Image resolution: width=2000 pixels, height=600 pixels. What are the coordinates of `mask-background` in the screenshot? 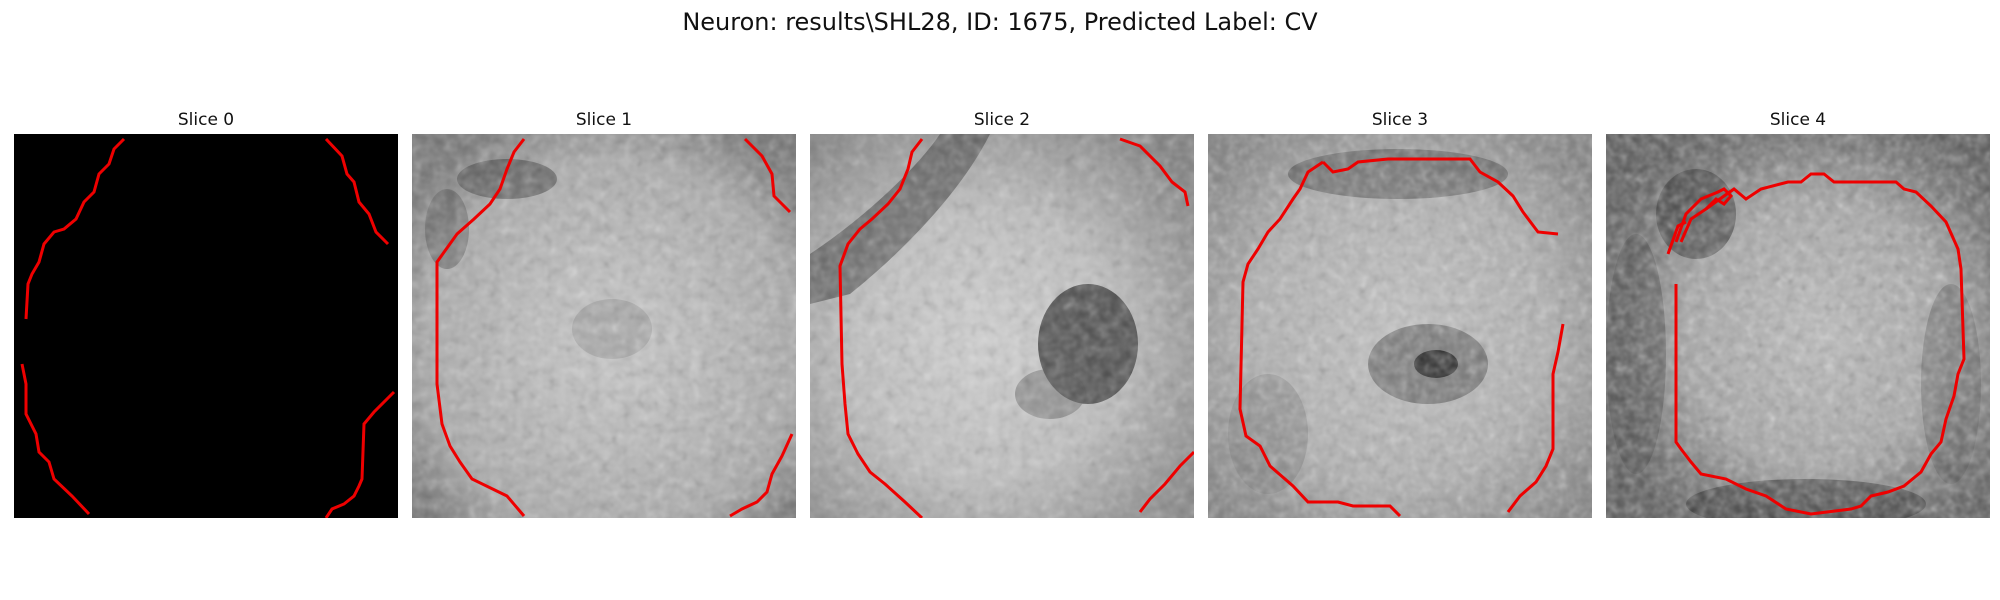 It's located at (206, 326).